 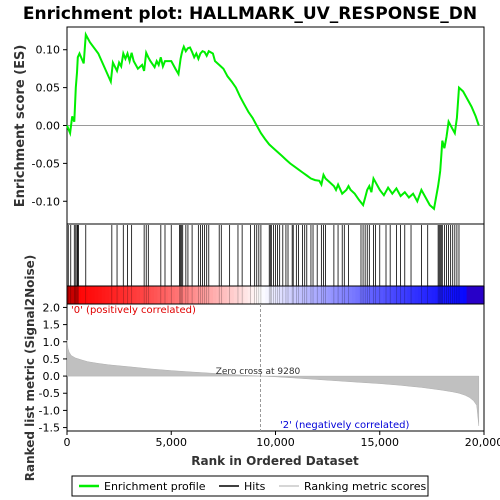 I want to click on es-y-axis-label: Enrichment score (ES), so click(x=20, y=126).